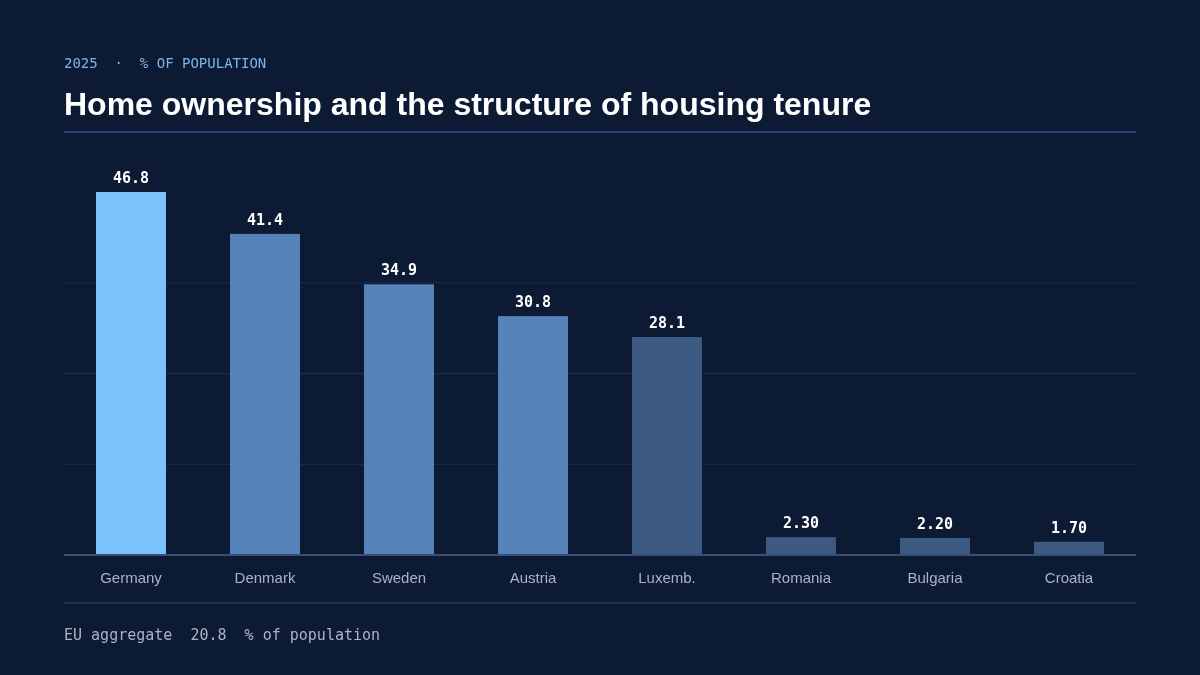  I want to click on text: EU aggregate 20.8 % of population, so click(222, 635).